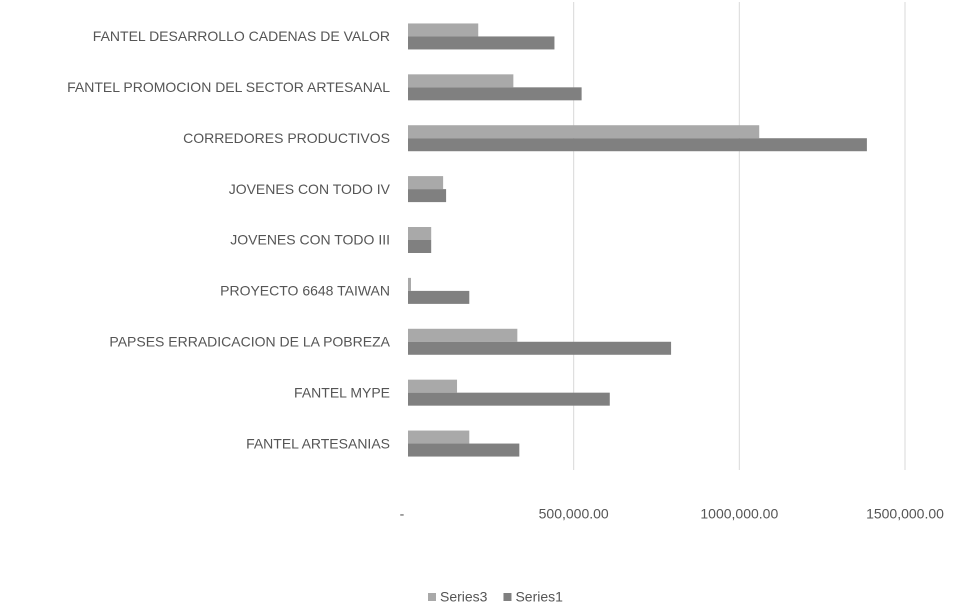 Image resolution: width=958 pixels, height=609 pixels. What do you see at coordinates (310, 240) in the screenshot?
I see `y-tick-label: JOVENES CON TODO III` at bounding box center [310, 240].